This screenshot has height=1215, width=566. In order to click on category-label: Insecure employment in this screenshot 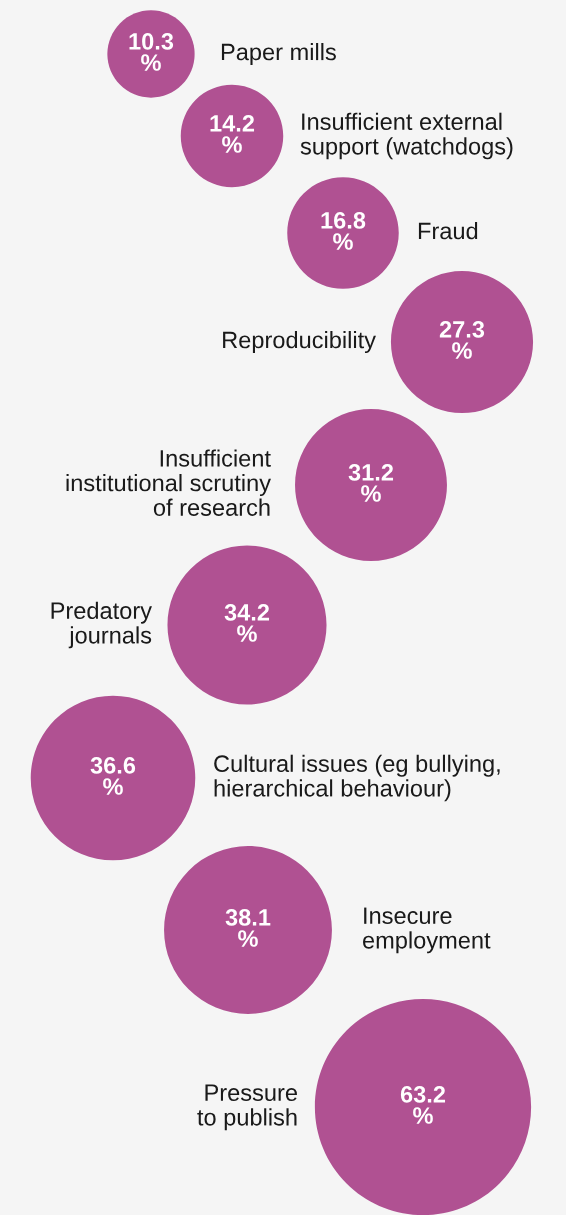, I will do `click(427, 930)`.